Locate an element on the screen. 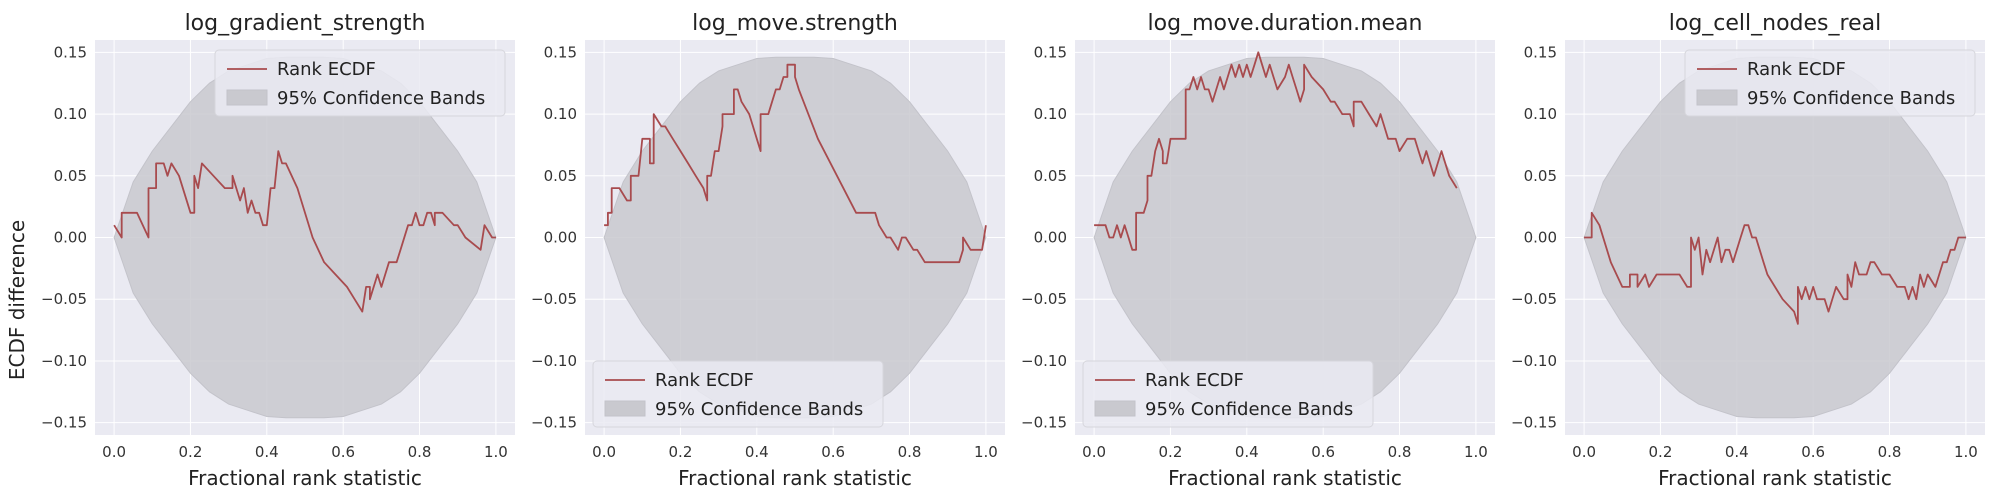 The width and height of the screenshot is (2000, 500). chart-title: log_gradient_strength is located at coordinates (305, 23).